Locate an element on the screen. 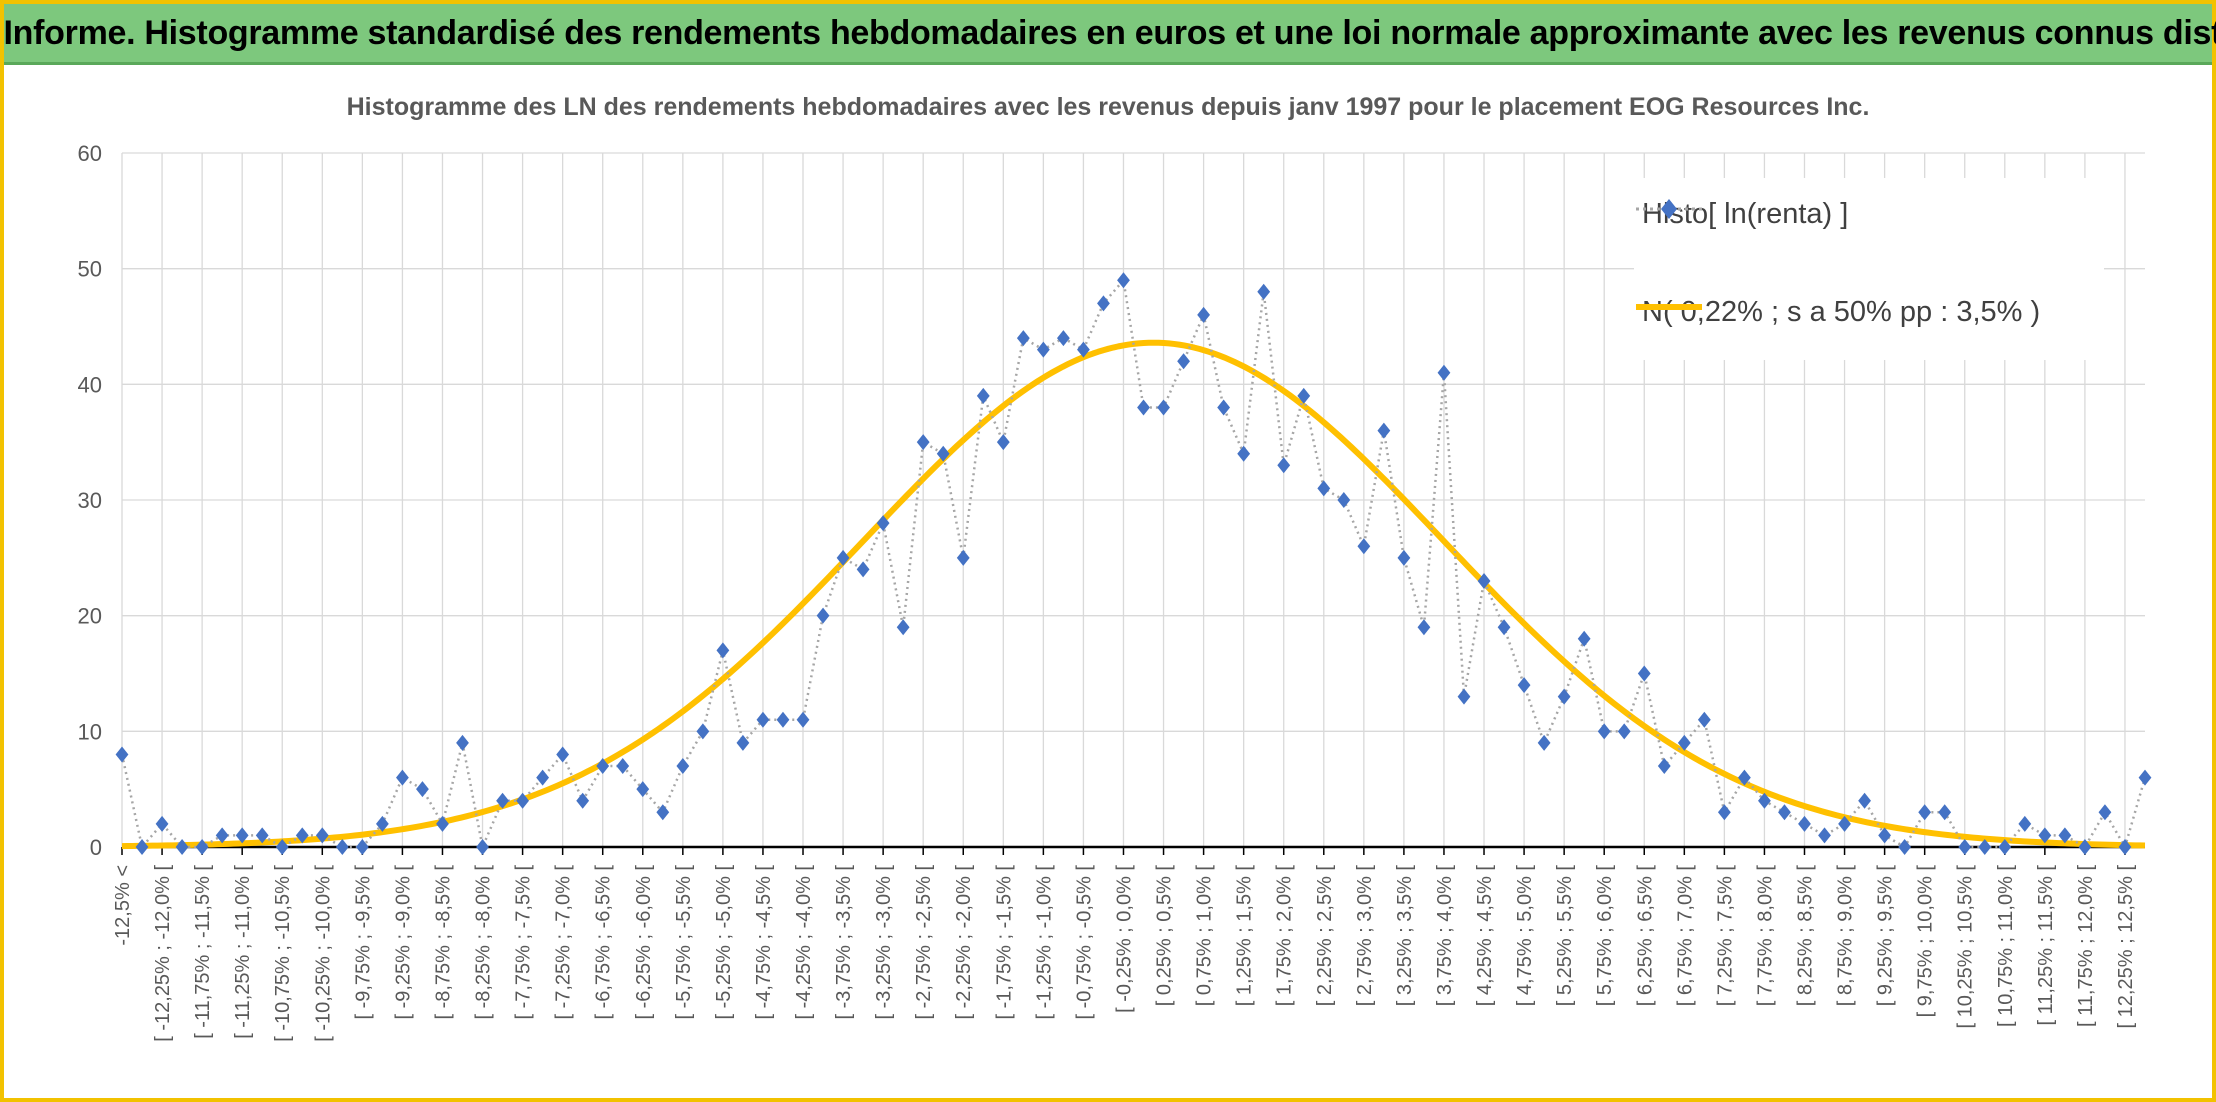 This screenshot has width=2216, height=1102. y-tick-label: 40 is located at coordinates (90, 384).